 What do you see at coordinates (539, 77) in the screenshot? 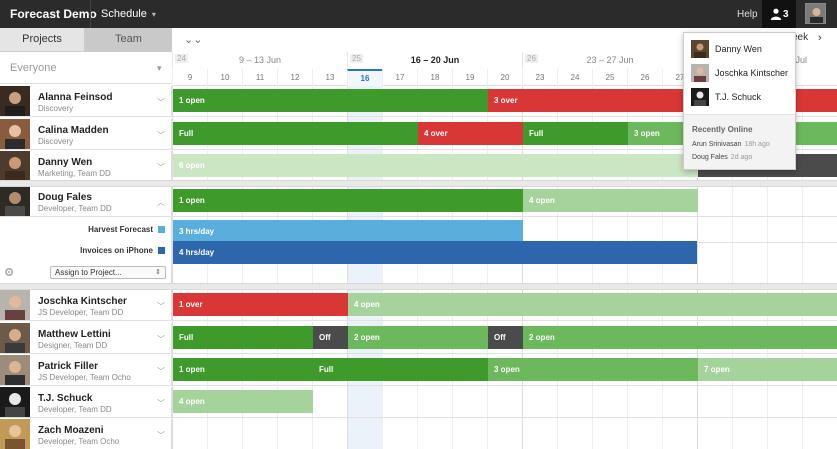
I see `day-header: 23` at bounding box center [539, 77].